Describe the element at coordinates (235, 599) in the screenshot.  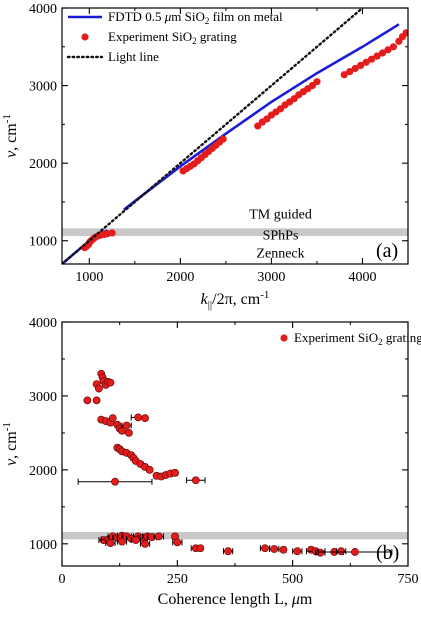
I see `panel-b-x-axis-label: Coherence length L, μm` at that location.